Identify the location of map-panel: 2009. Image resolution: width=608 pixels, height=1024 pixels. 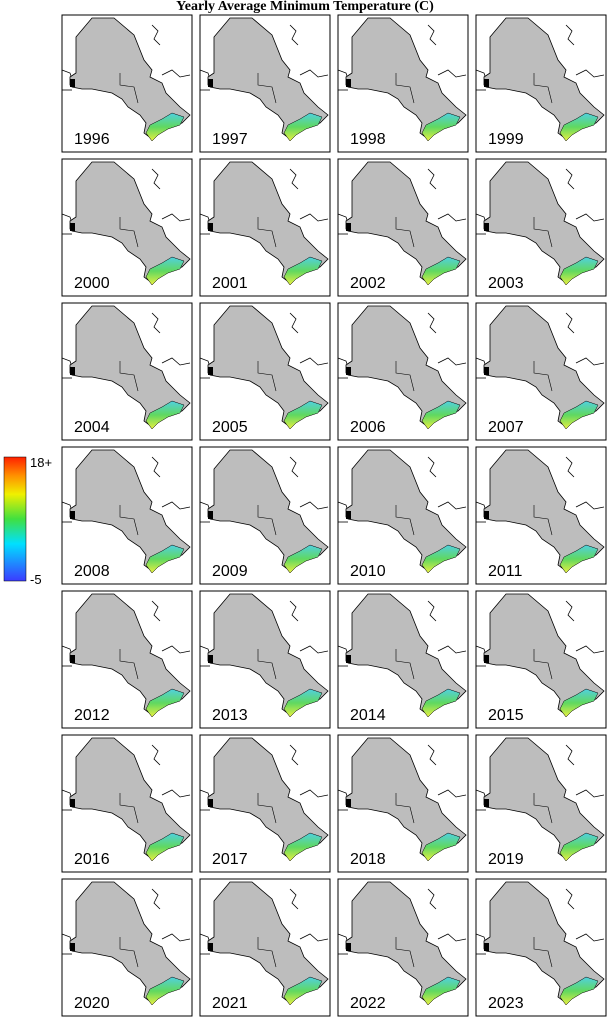
(265, 515).